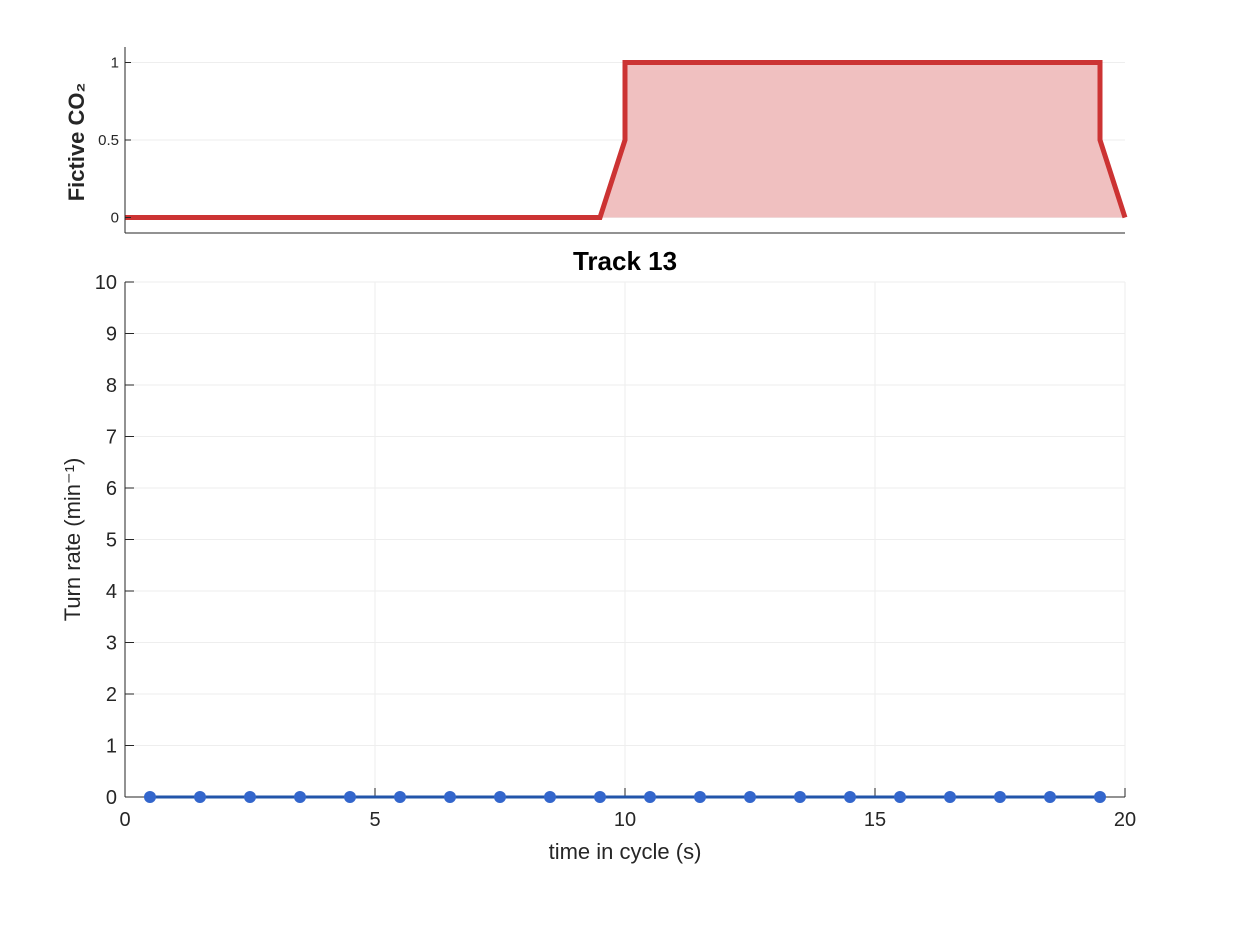  I want to click on co2-y-axis-label: Fictive CO₂, so click(76, 142).